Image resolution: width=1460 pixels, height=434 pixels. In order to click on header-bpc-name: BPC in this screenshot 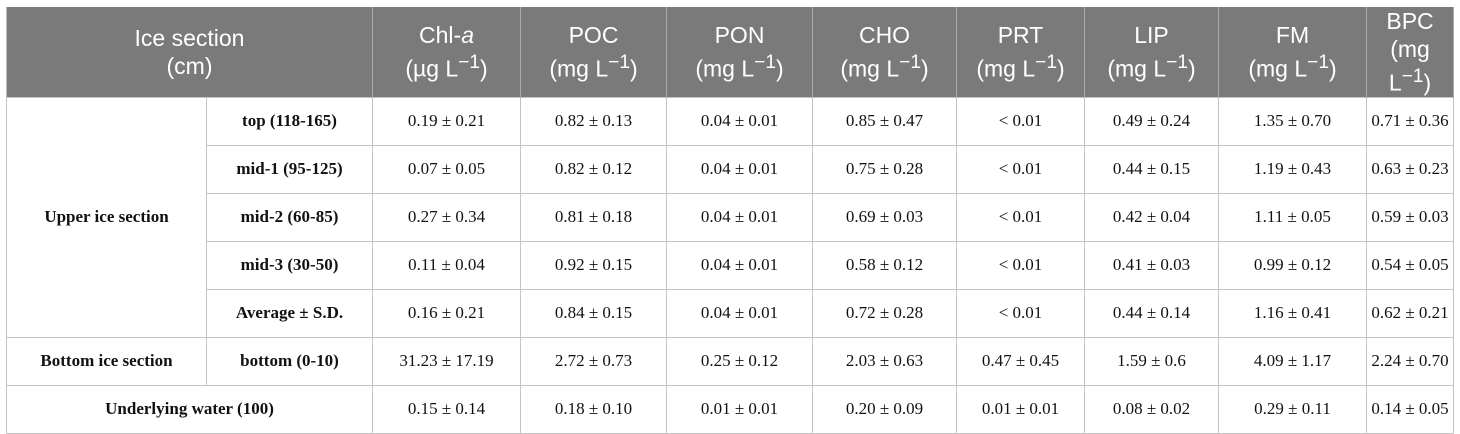, I will do `click(1410, 21)`.